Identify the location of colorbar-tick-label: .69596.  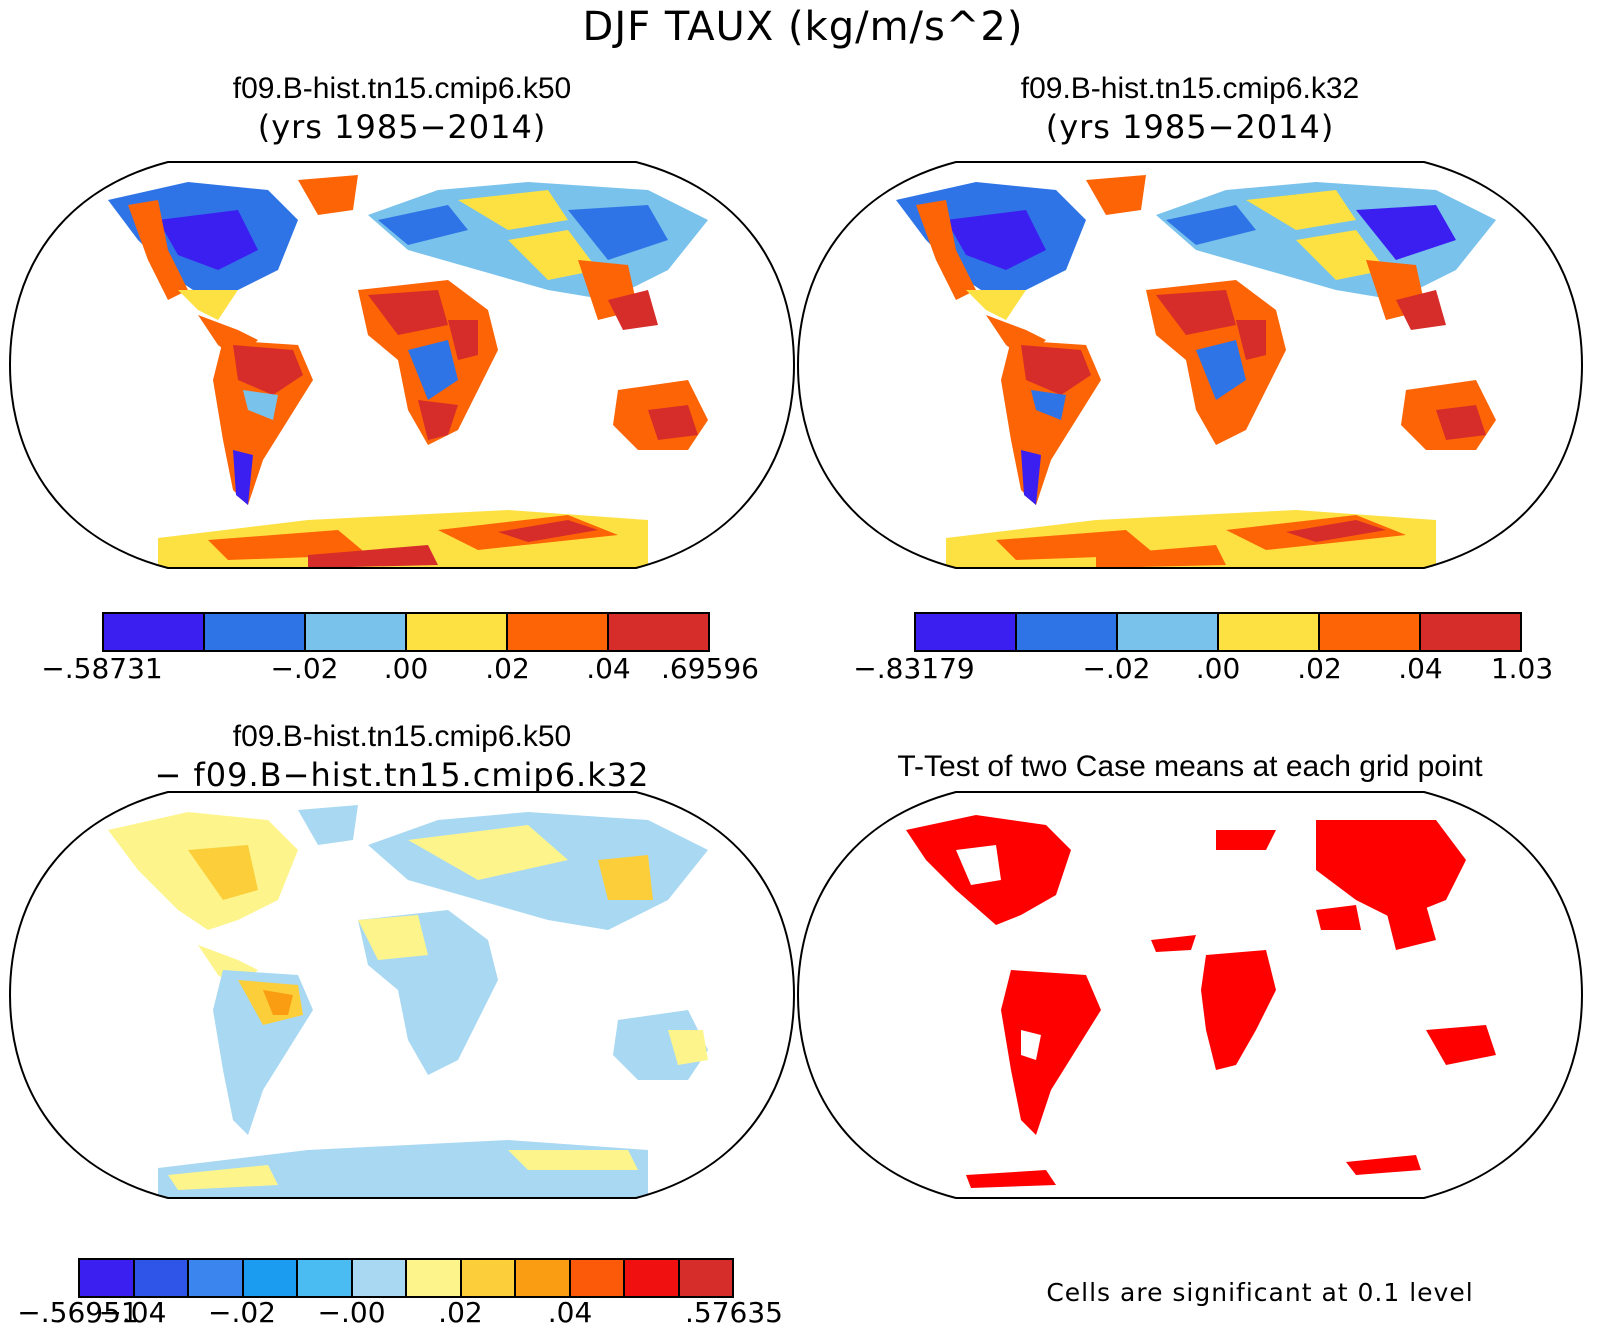
(710, 668).